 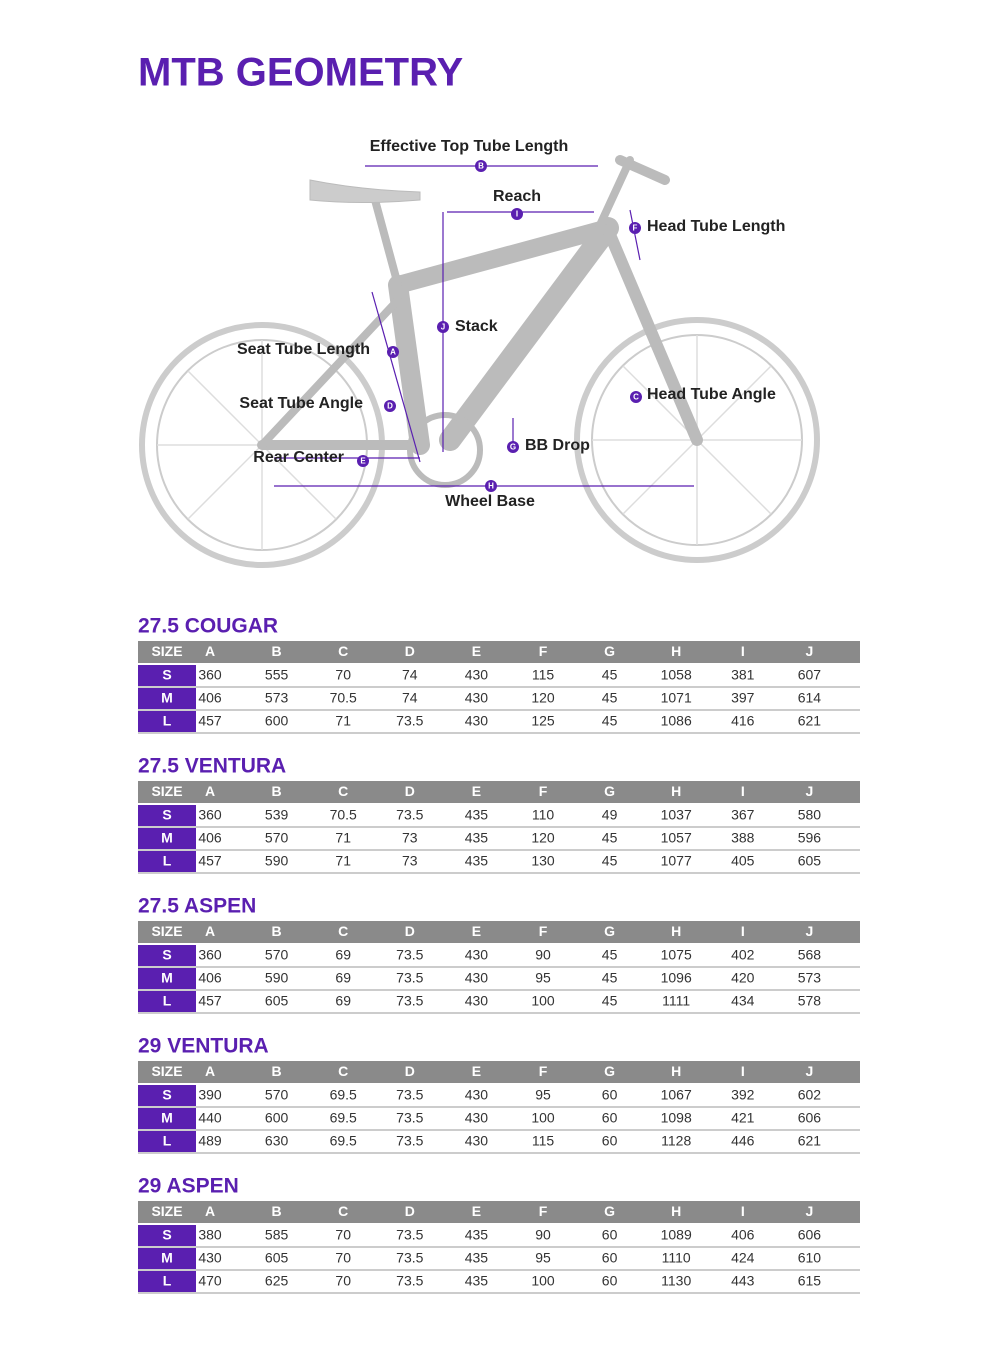 I want to click on diagram-label: Effective Top Tube Length, so click(x=469, y=146).